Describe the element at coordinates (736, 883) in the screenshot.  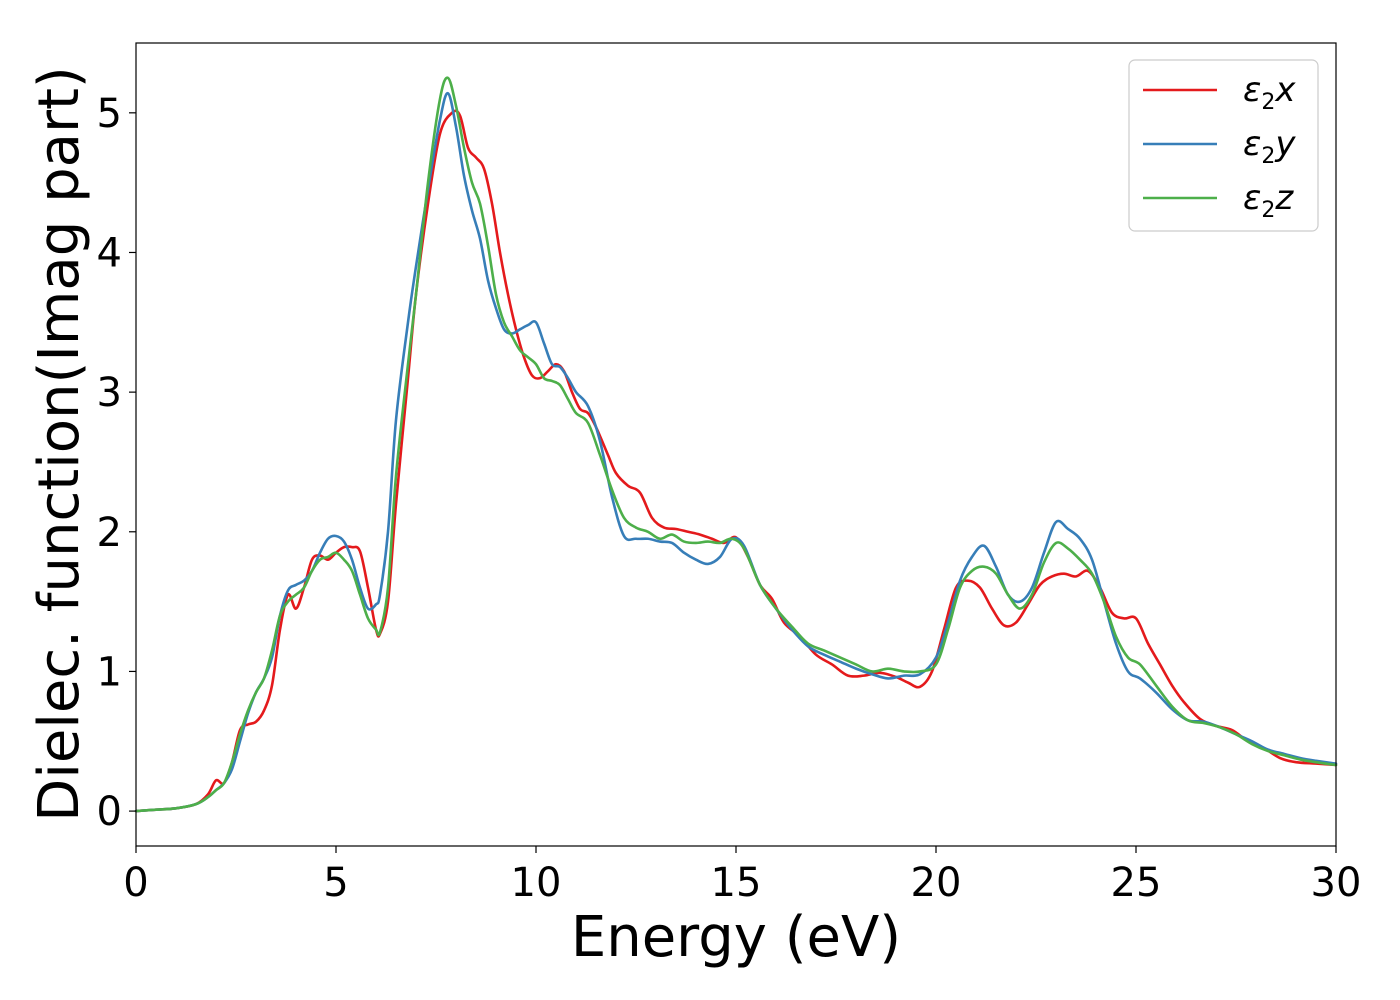
I see `x-tick-label: 15` at that location.